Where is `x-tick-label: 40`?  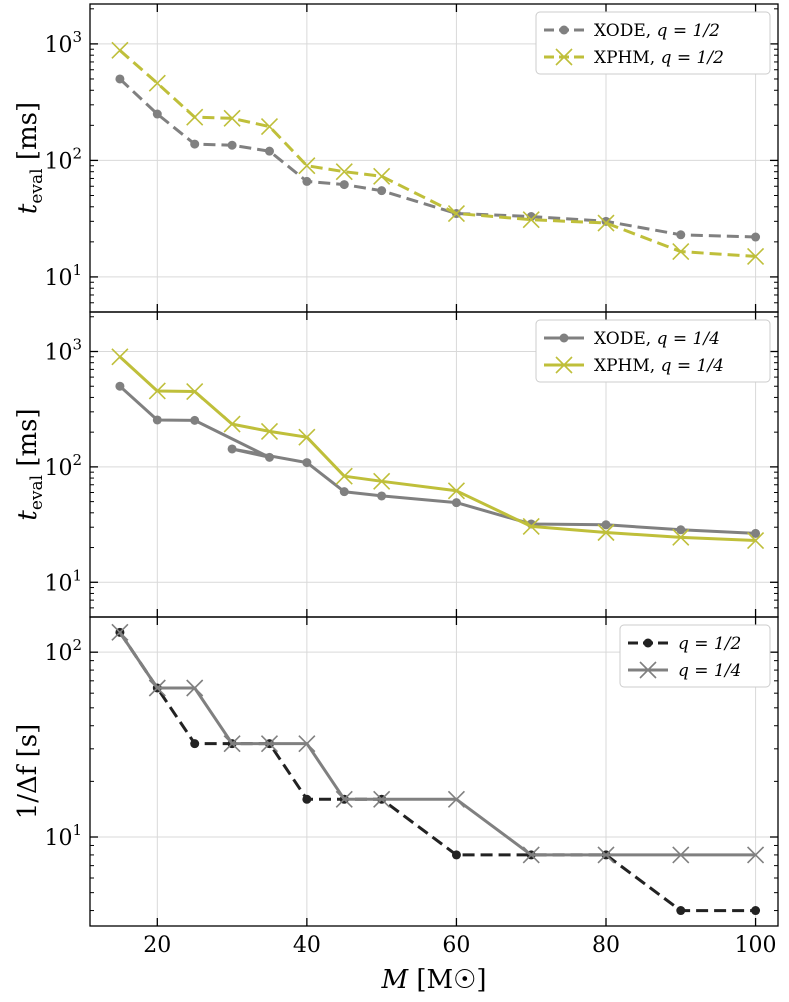
x-tick-label: 40 is located at coordinates (307, 945).